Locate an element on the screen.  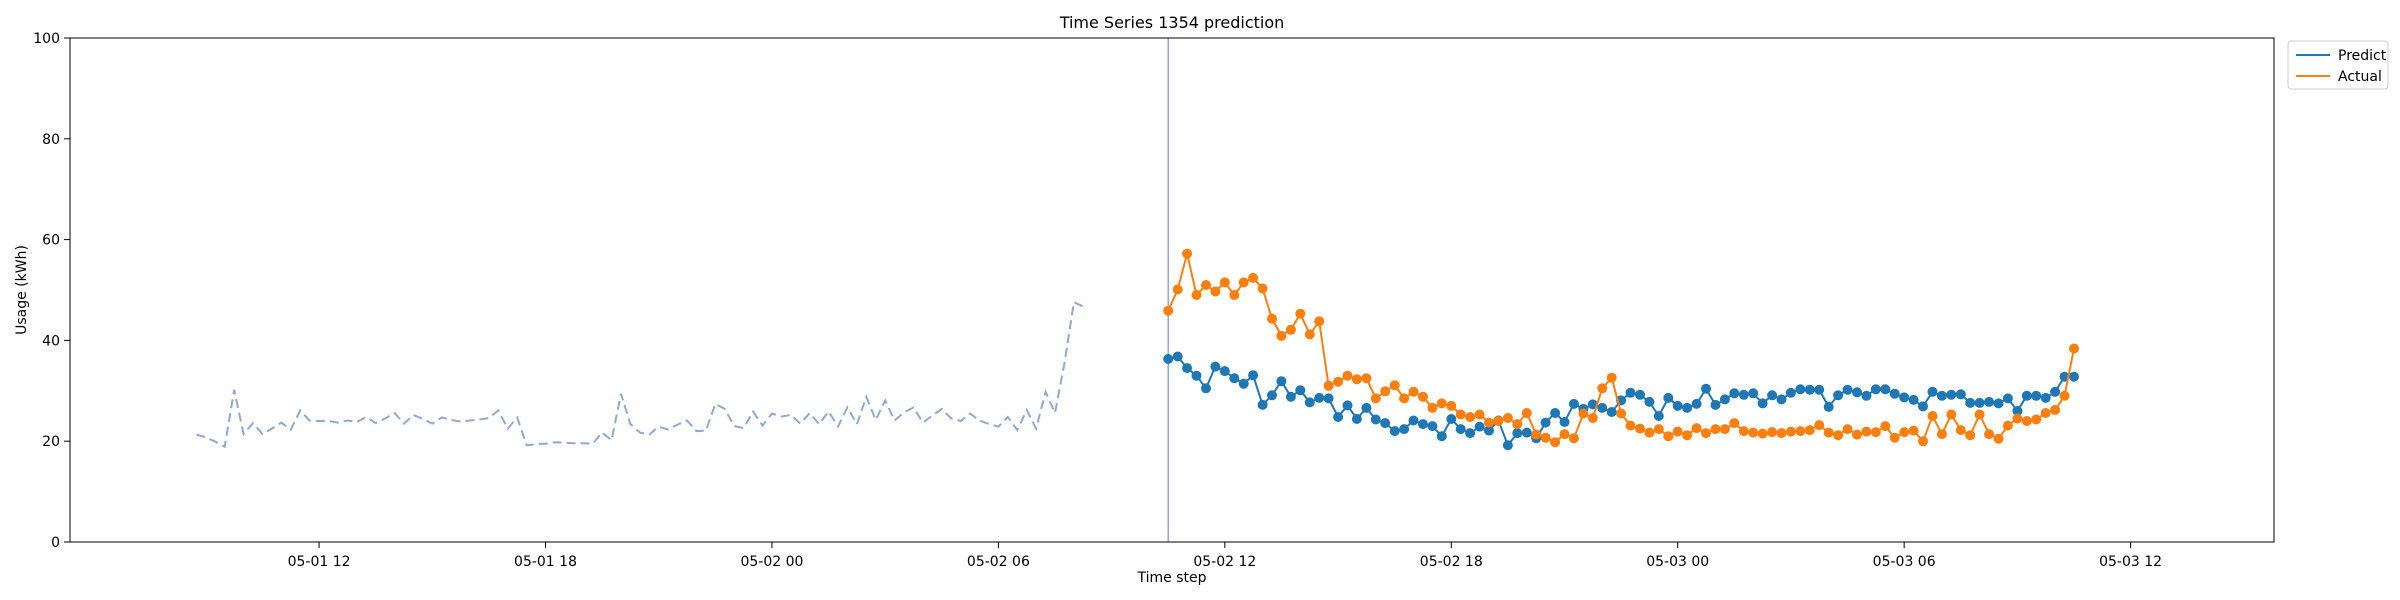
x-tick-label: 05-03 00 is located at coordinates (1677, 562).